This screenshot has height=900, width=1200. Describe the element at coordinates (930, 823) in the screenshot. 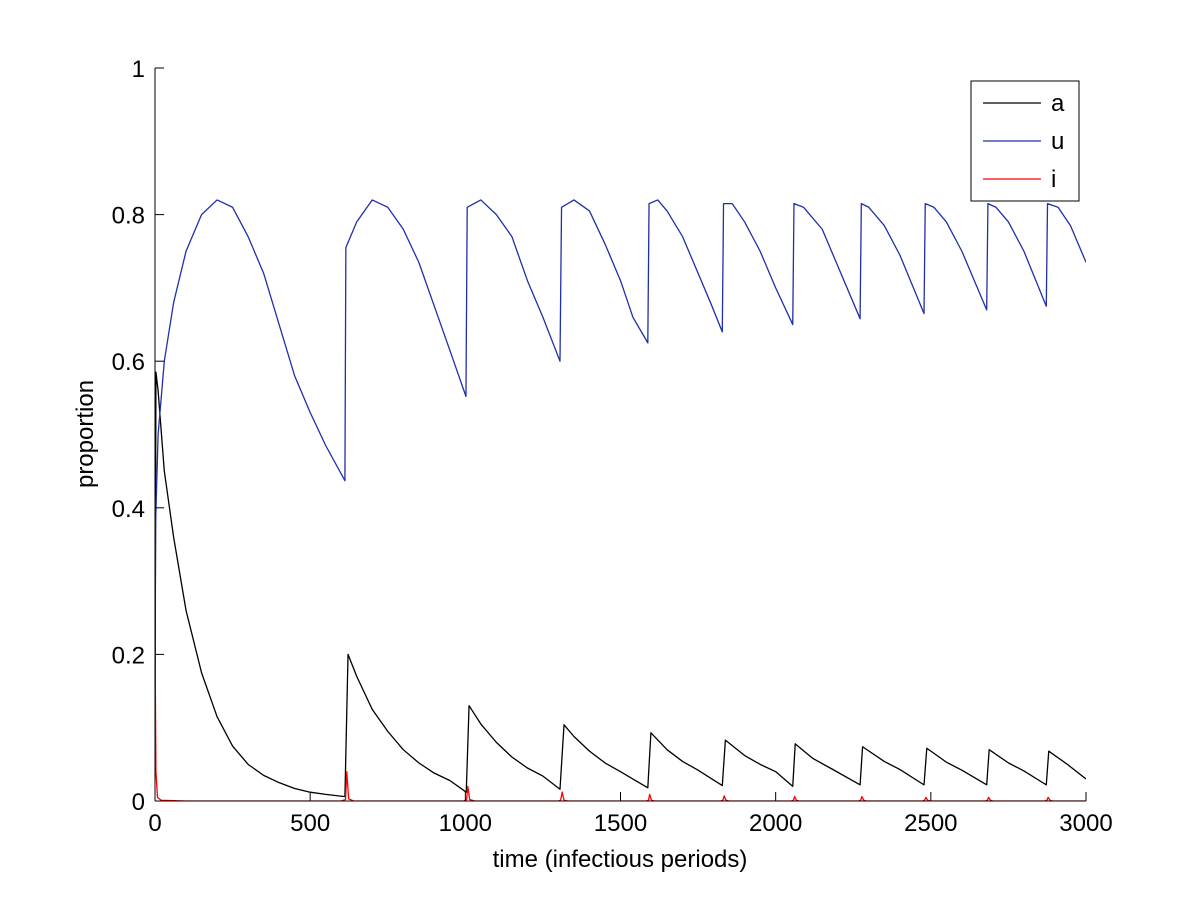

I see `x-tick-label: 2500` at that location.